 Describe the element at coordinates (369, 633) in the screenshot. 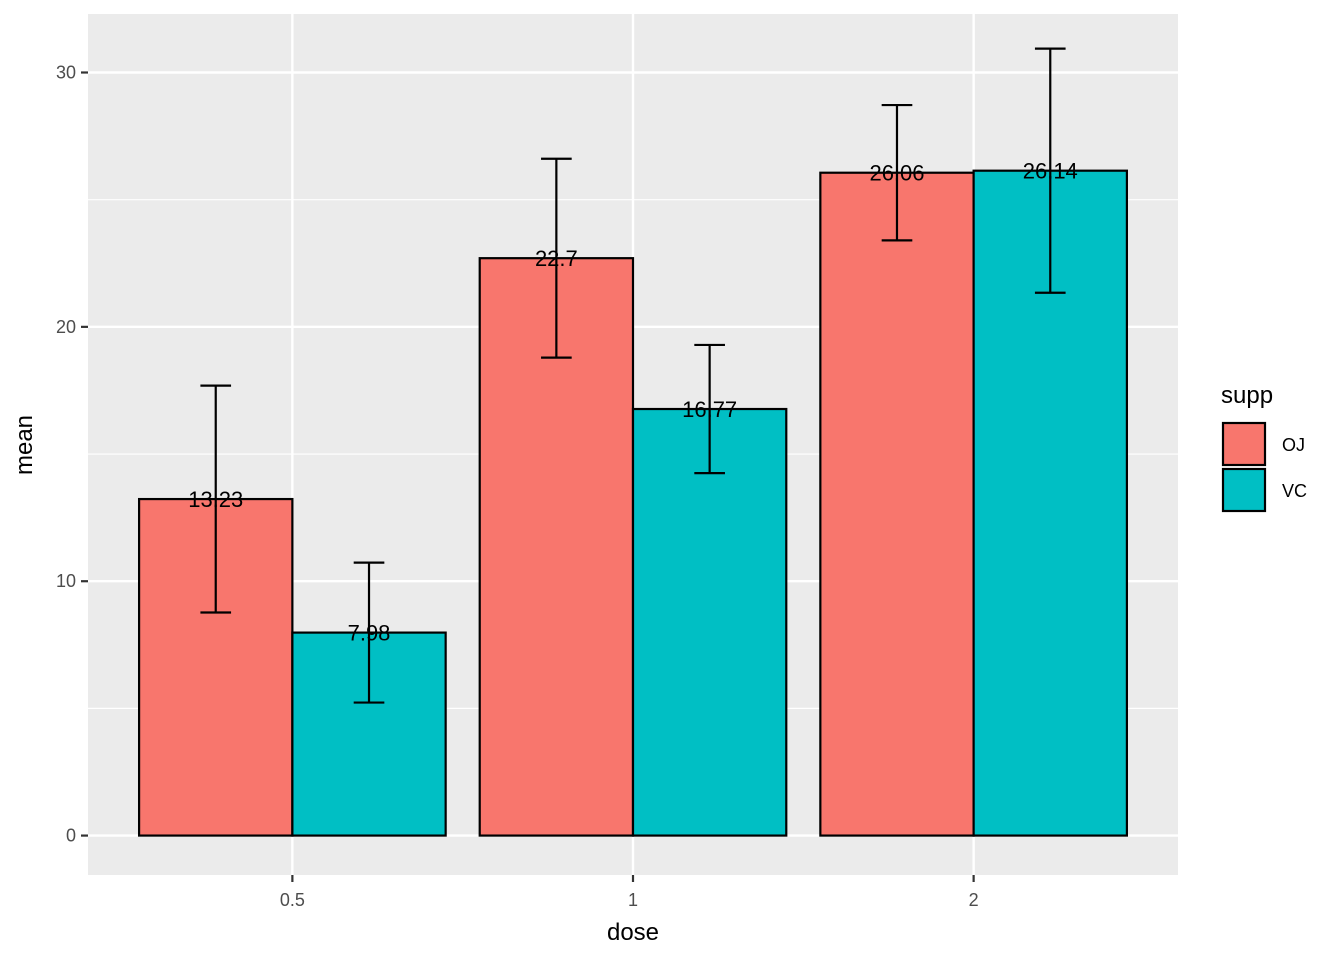

I see `bar-value-label: 7.98` at that location.